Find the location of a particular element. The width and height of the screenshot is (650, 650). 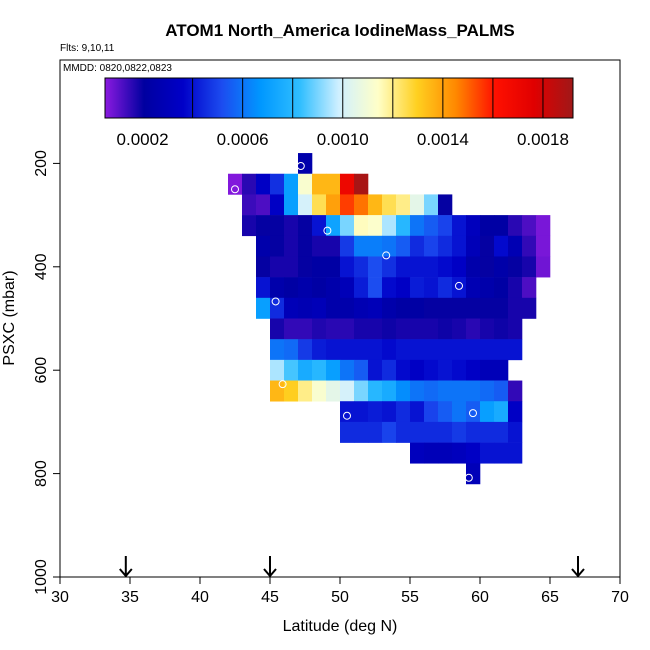

x-tick-label: 50 is located at coordinates (340, 597).